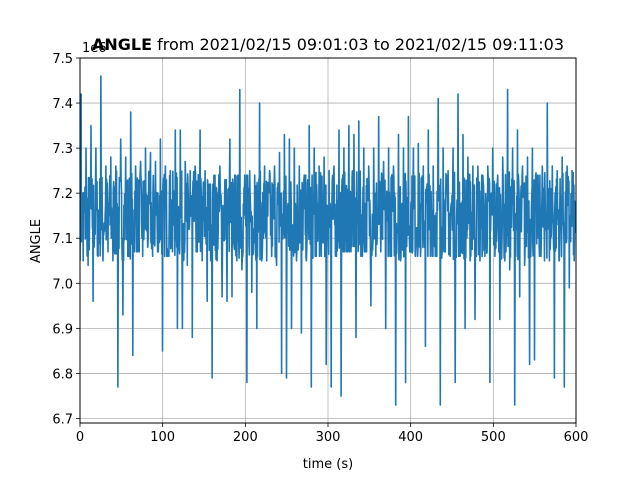  I want to click on y-tick-label: 6.9, so click(62, 329).